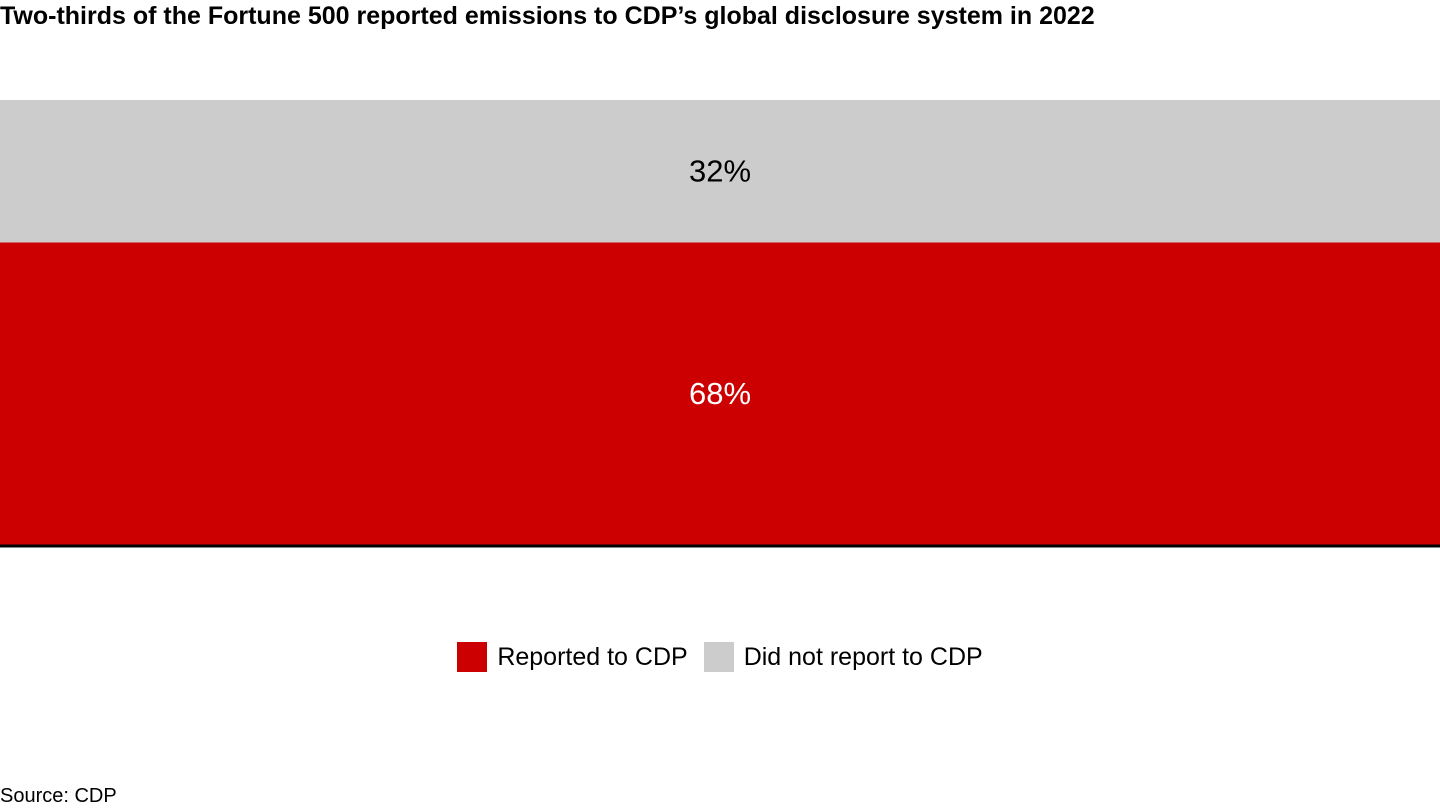 This screenshot has width=1440, height=810. I want to click on legend-swatch-reported, so click(472, 657).